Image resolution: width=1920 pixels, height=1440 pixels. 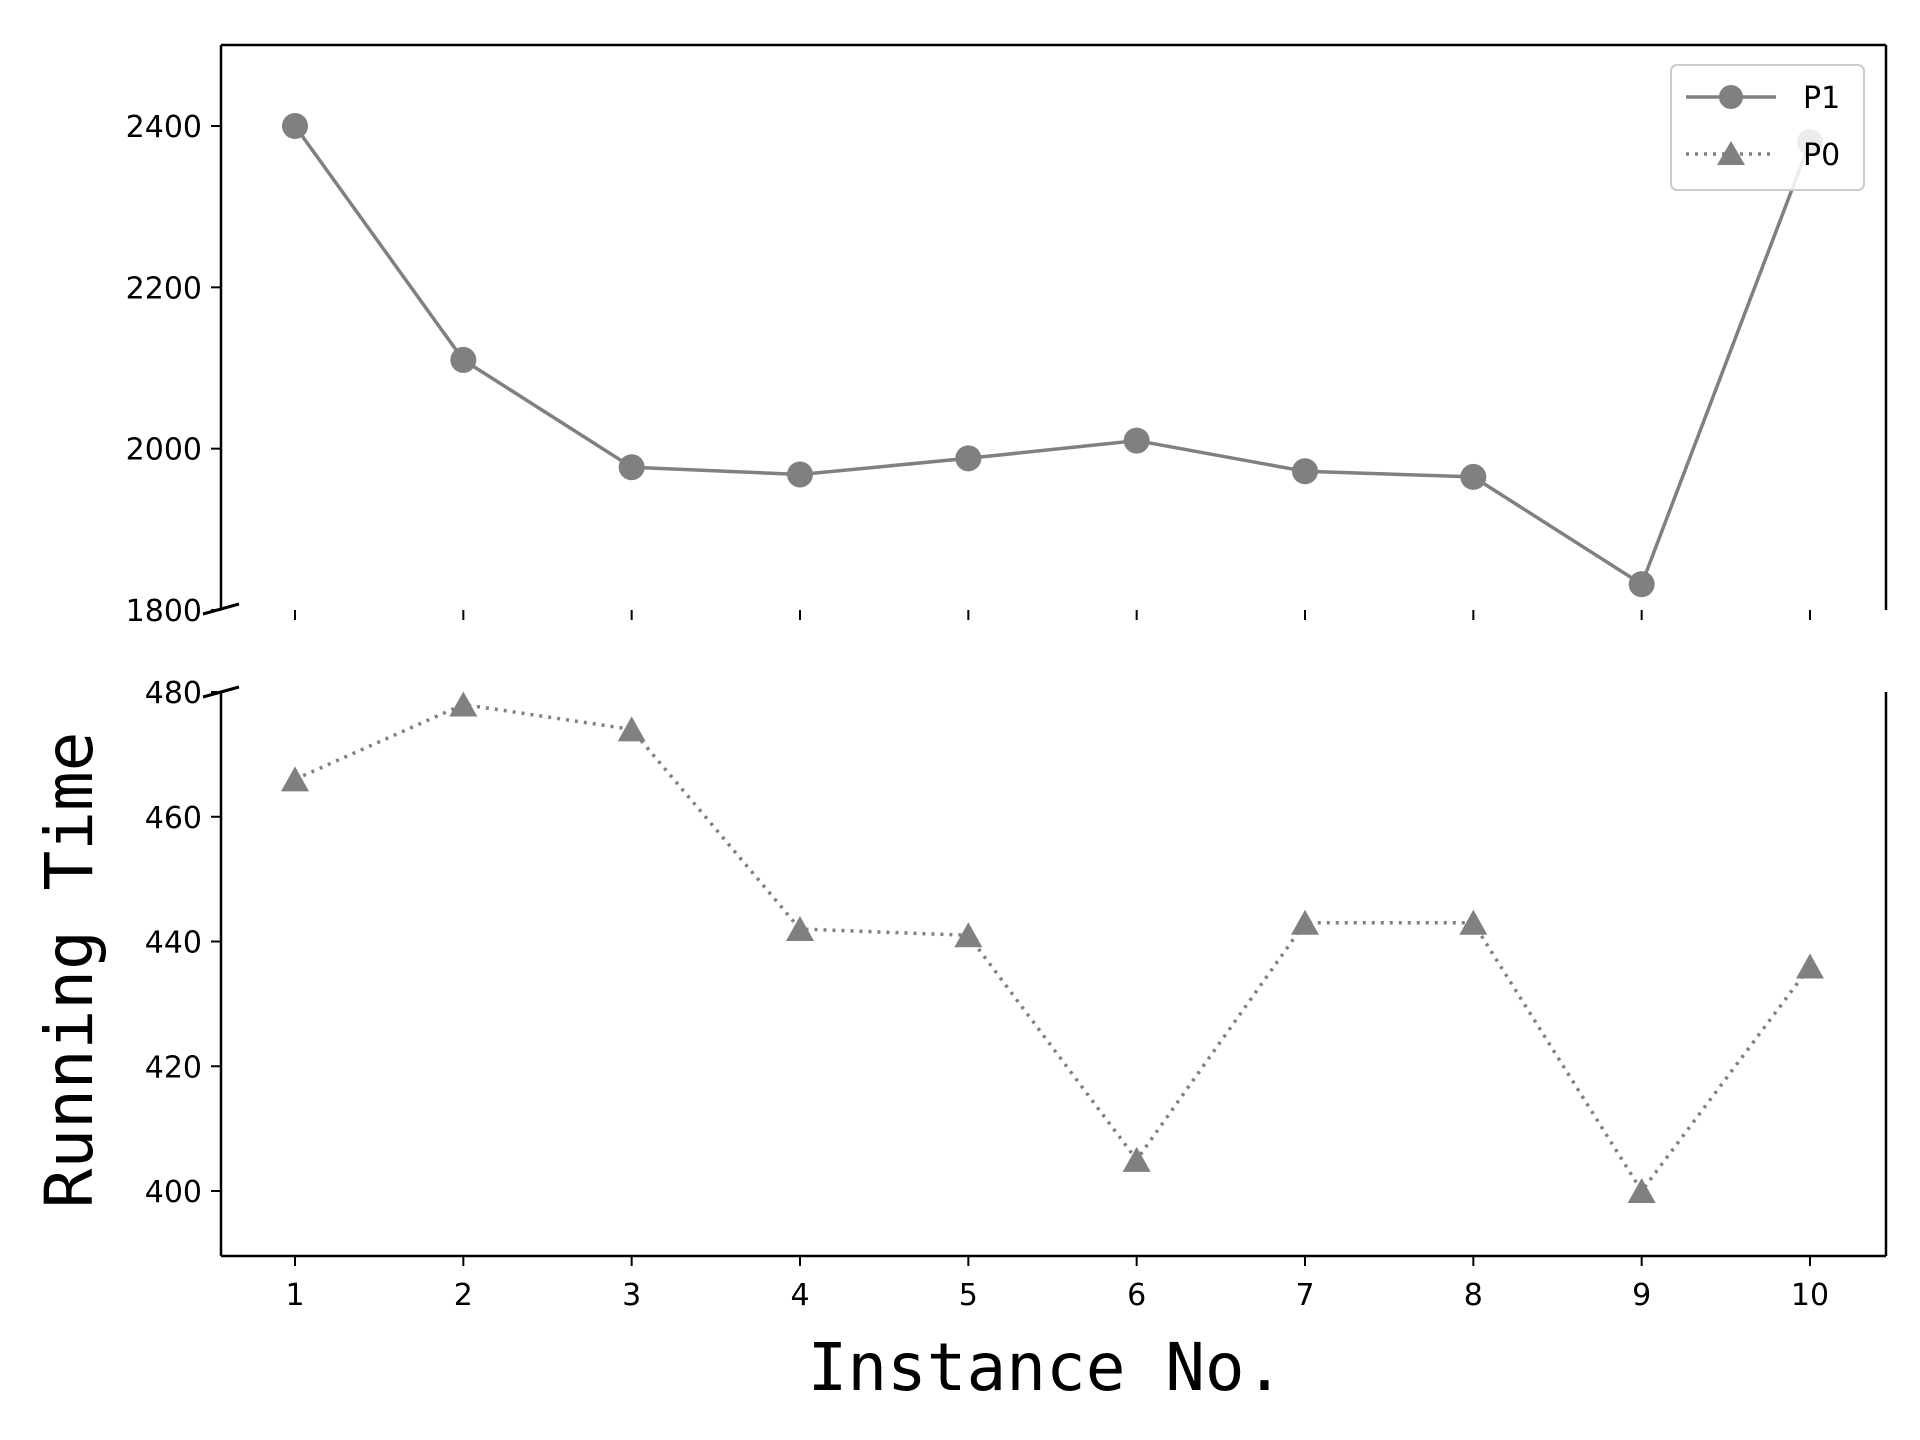 I want to click on axis-break-mark-upper, so click(x=221, y=609).